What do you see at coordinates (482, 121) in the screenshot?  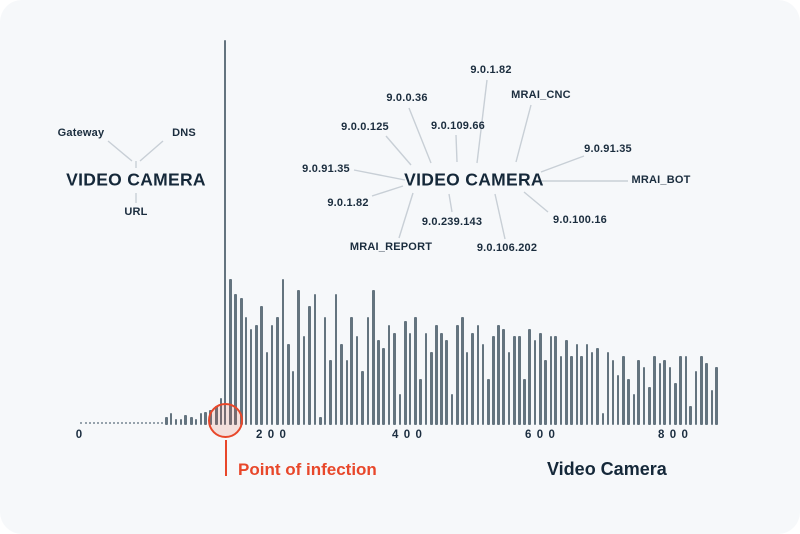 I see `line-ip-9-0-1-82-top` at bounding box center [482, 121].